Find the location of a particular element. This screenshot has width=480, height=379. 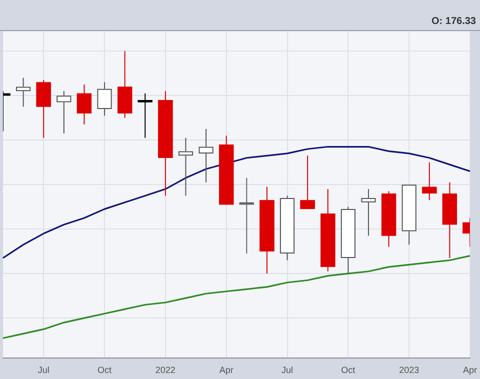

x-tick-label: 2022 is located at coordinates (165, 370).